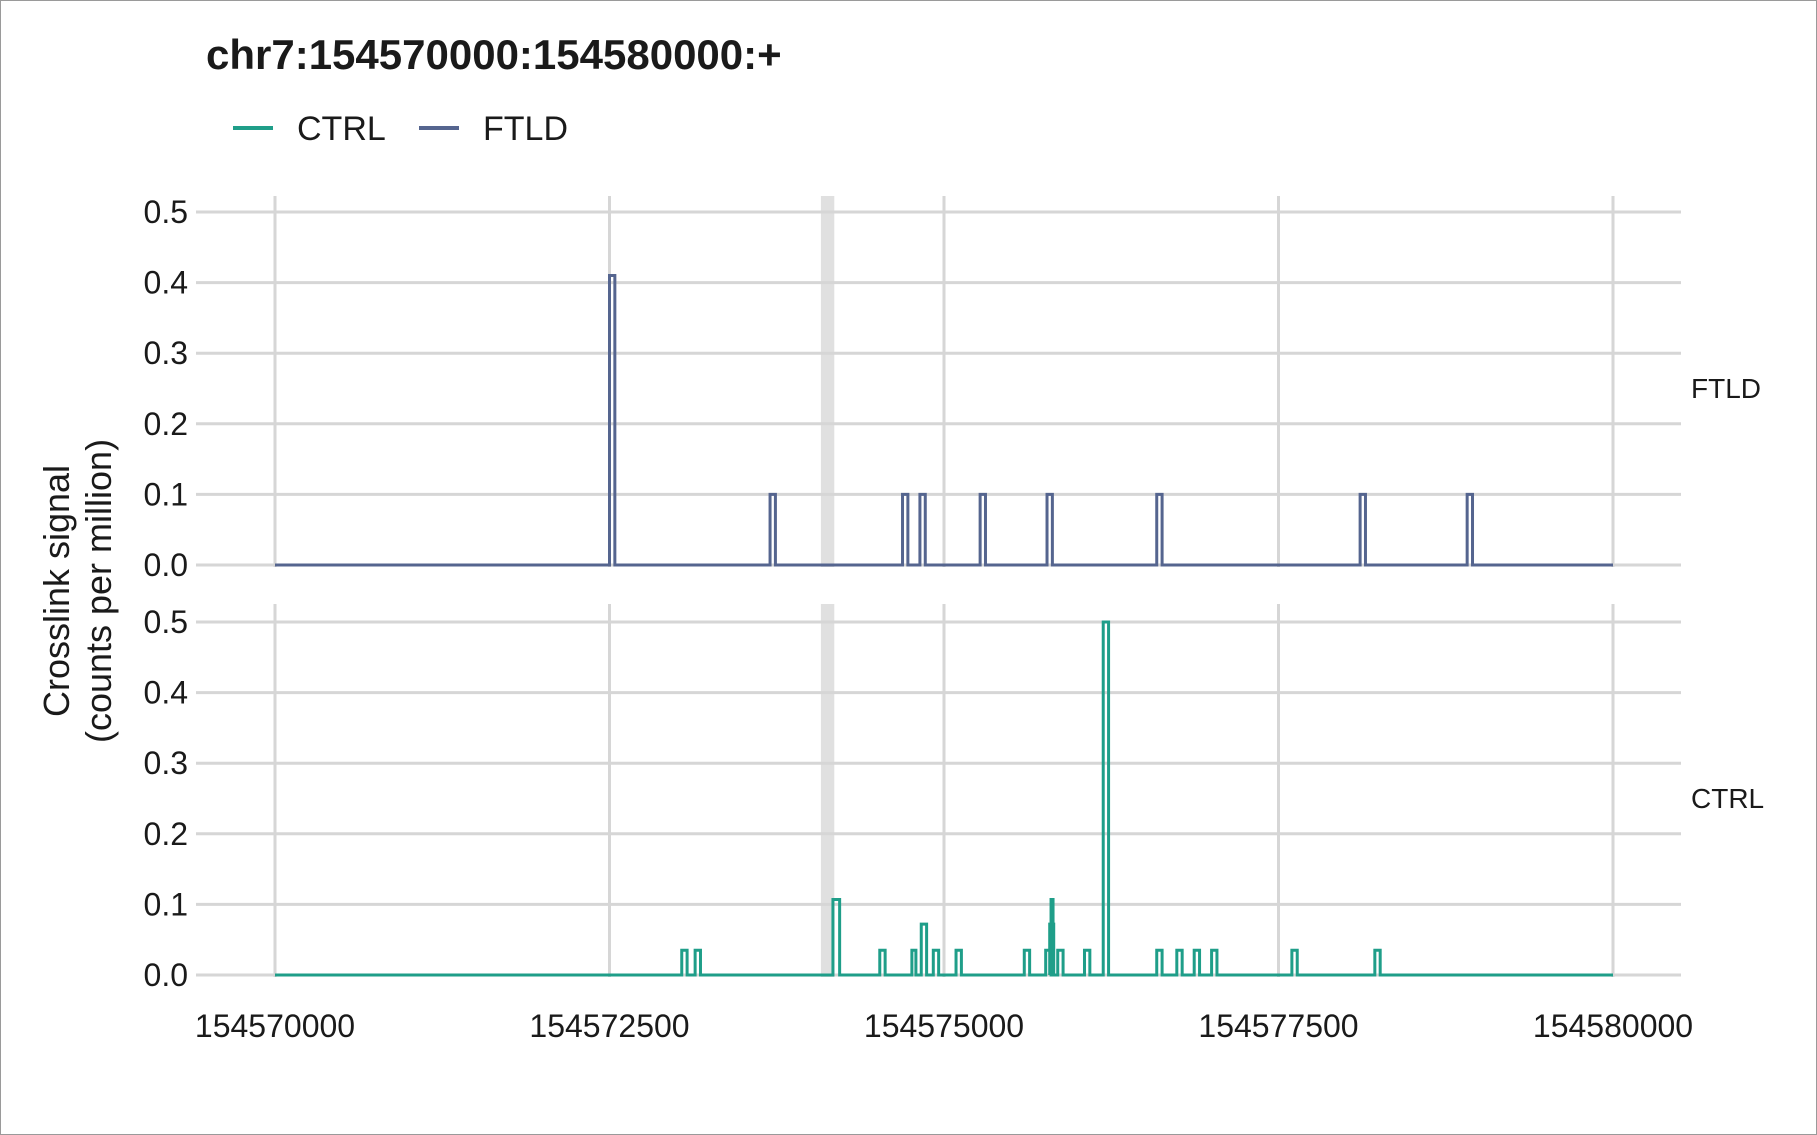  Describe the element at coordinates (525, 129) in the screenshot. I see `legend-label-ftld: FTLD` at that location.